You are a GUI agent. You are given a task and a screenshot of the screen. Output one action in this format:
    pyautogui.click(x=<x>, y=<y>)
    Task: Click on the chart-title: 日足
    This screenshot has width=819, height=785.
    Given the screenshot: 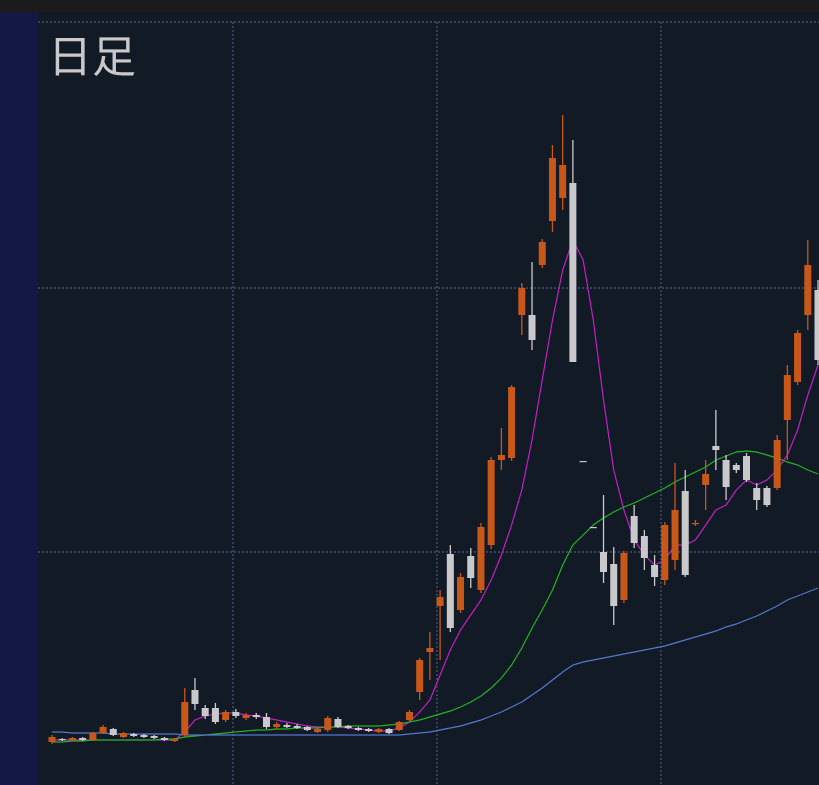 What is the action you would take?
    pyautogui.click(x=92, y=57)
    